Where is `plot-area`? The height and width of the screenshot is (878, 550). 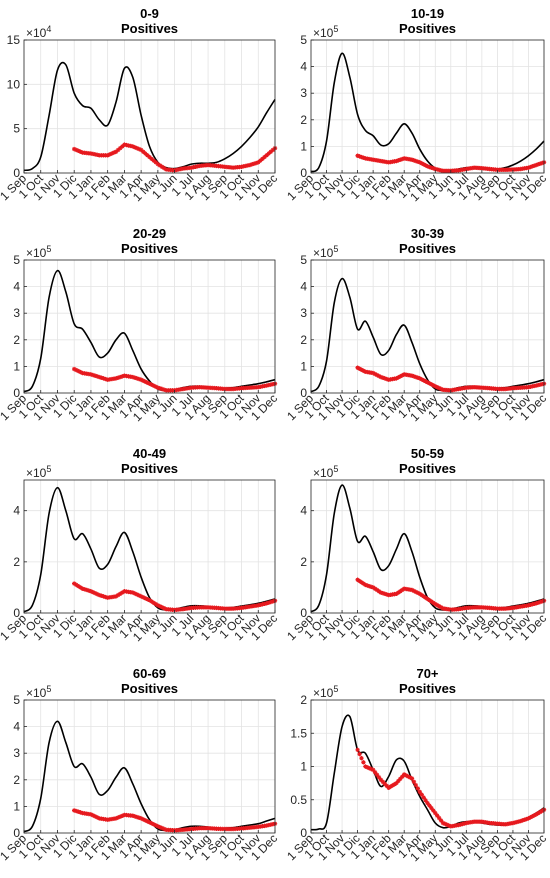
plot-area is located at coordinates (427, 326).